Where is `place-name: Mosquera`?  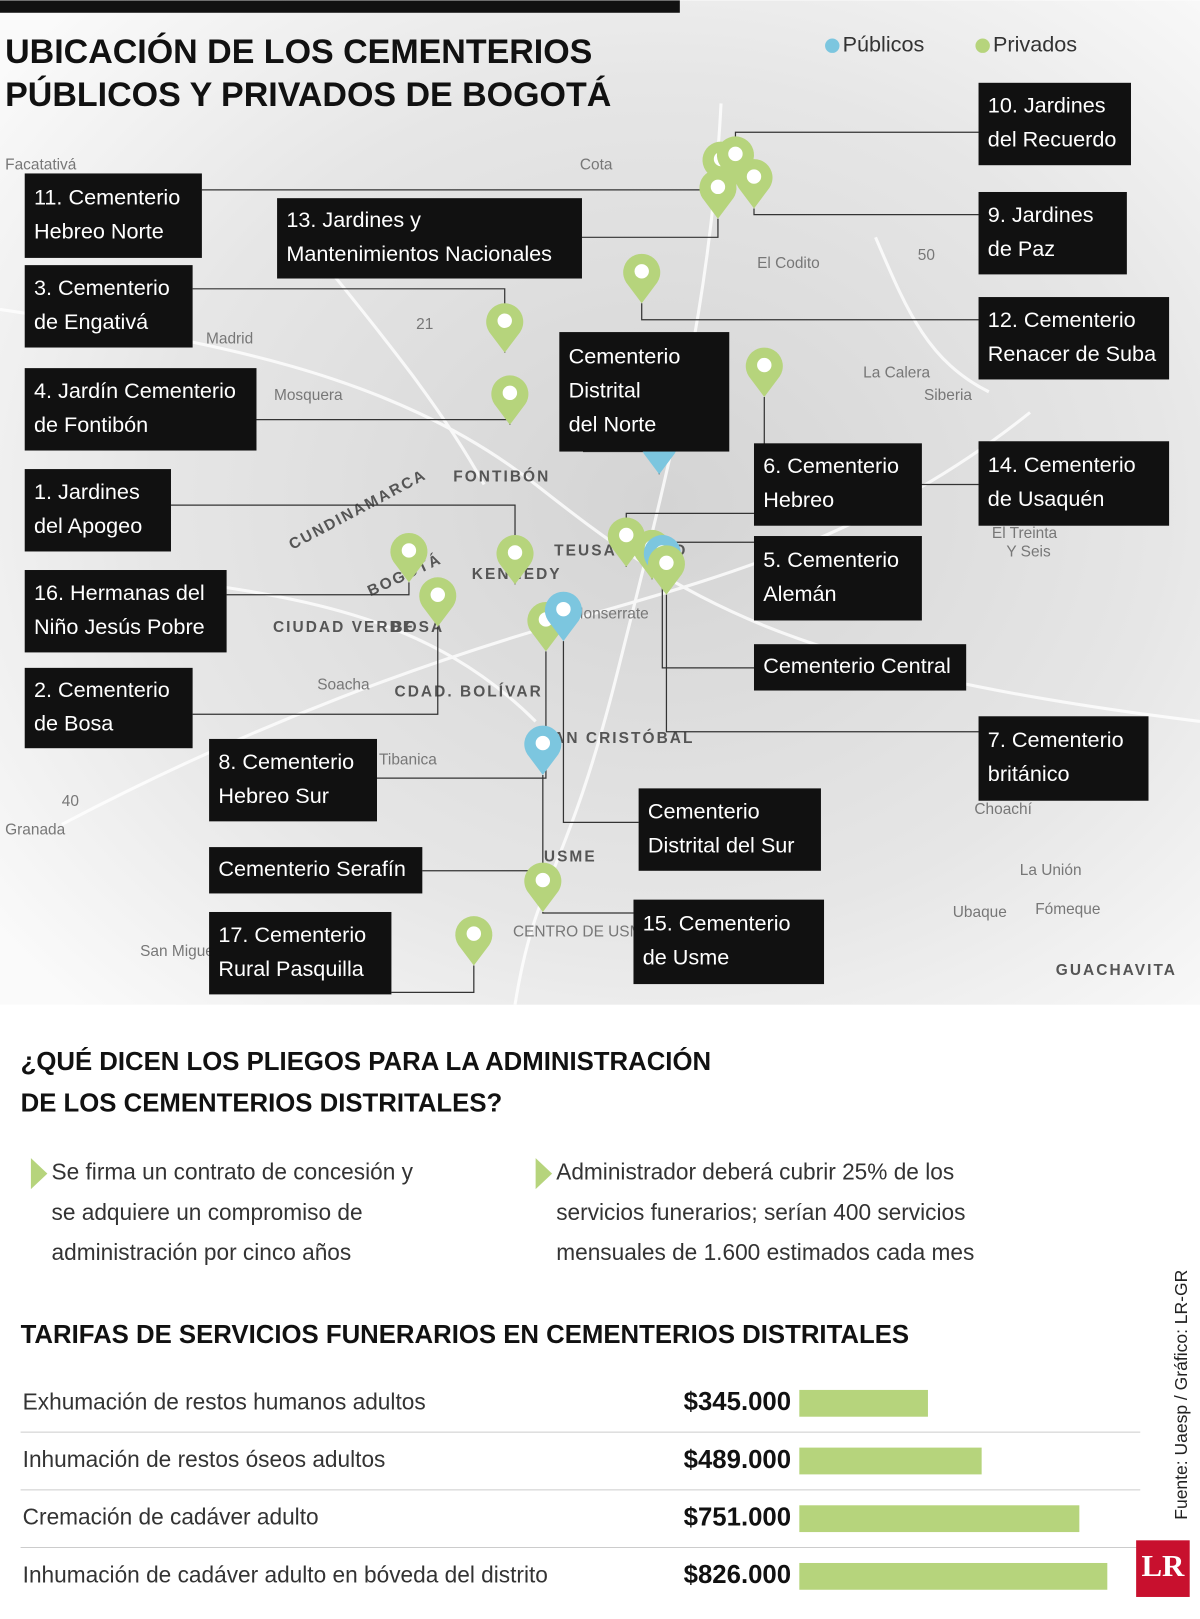
place-name: Mosquera is located at coordinates (308, 395).